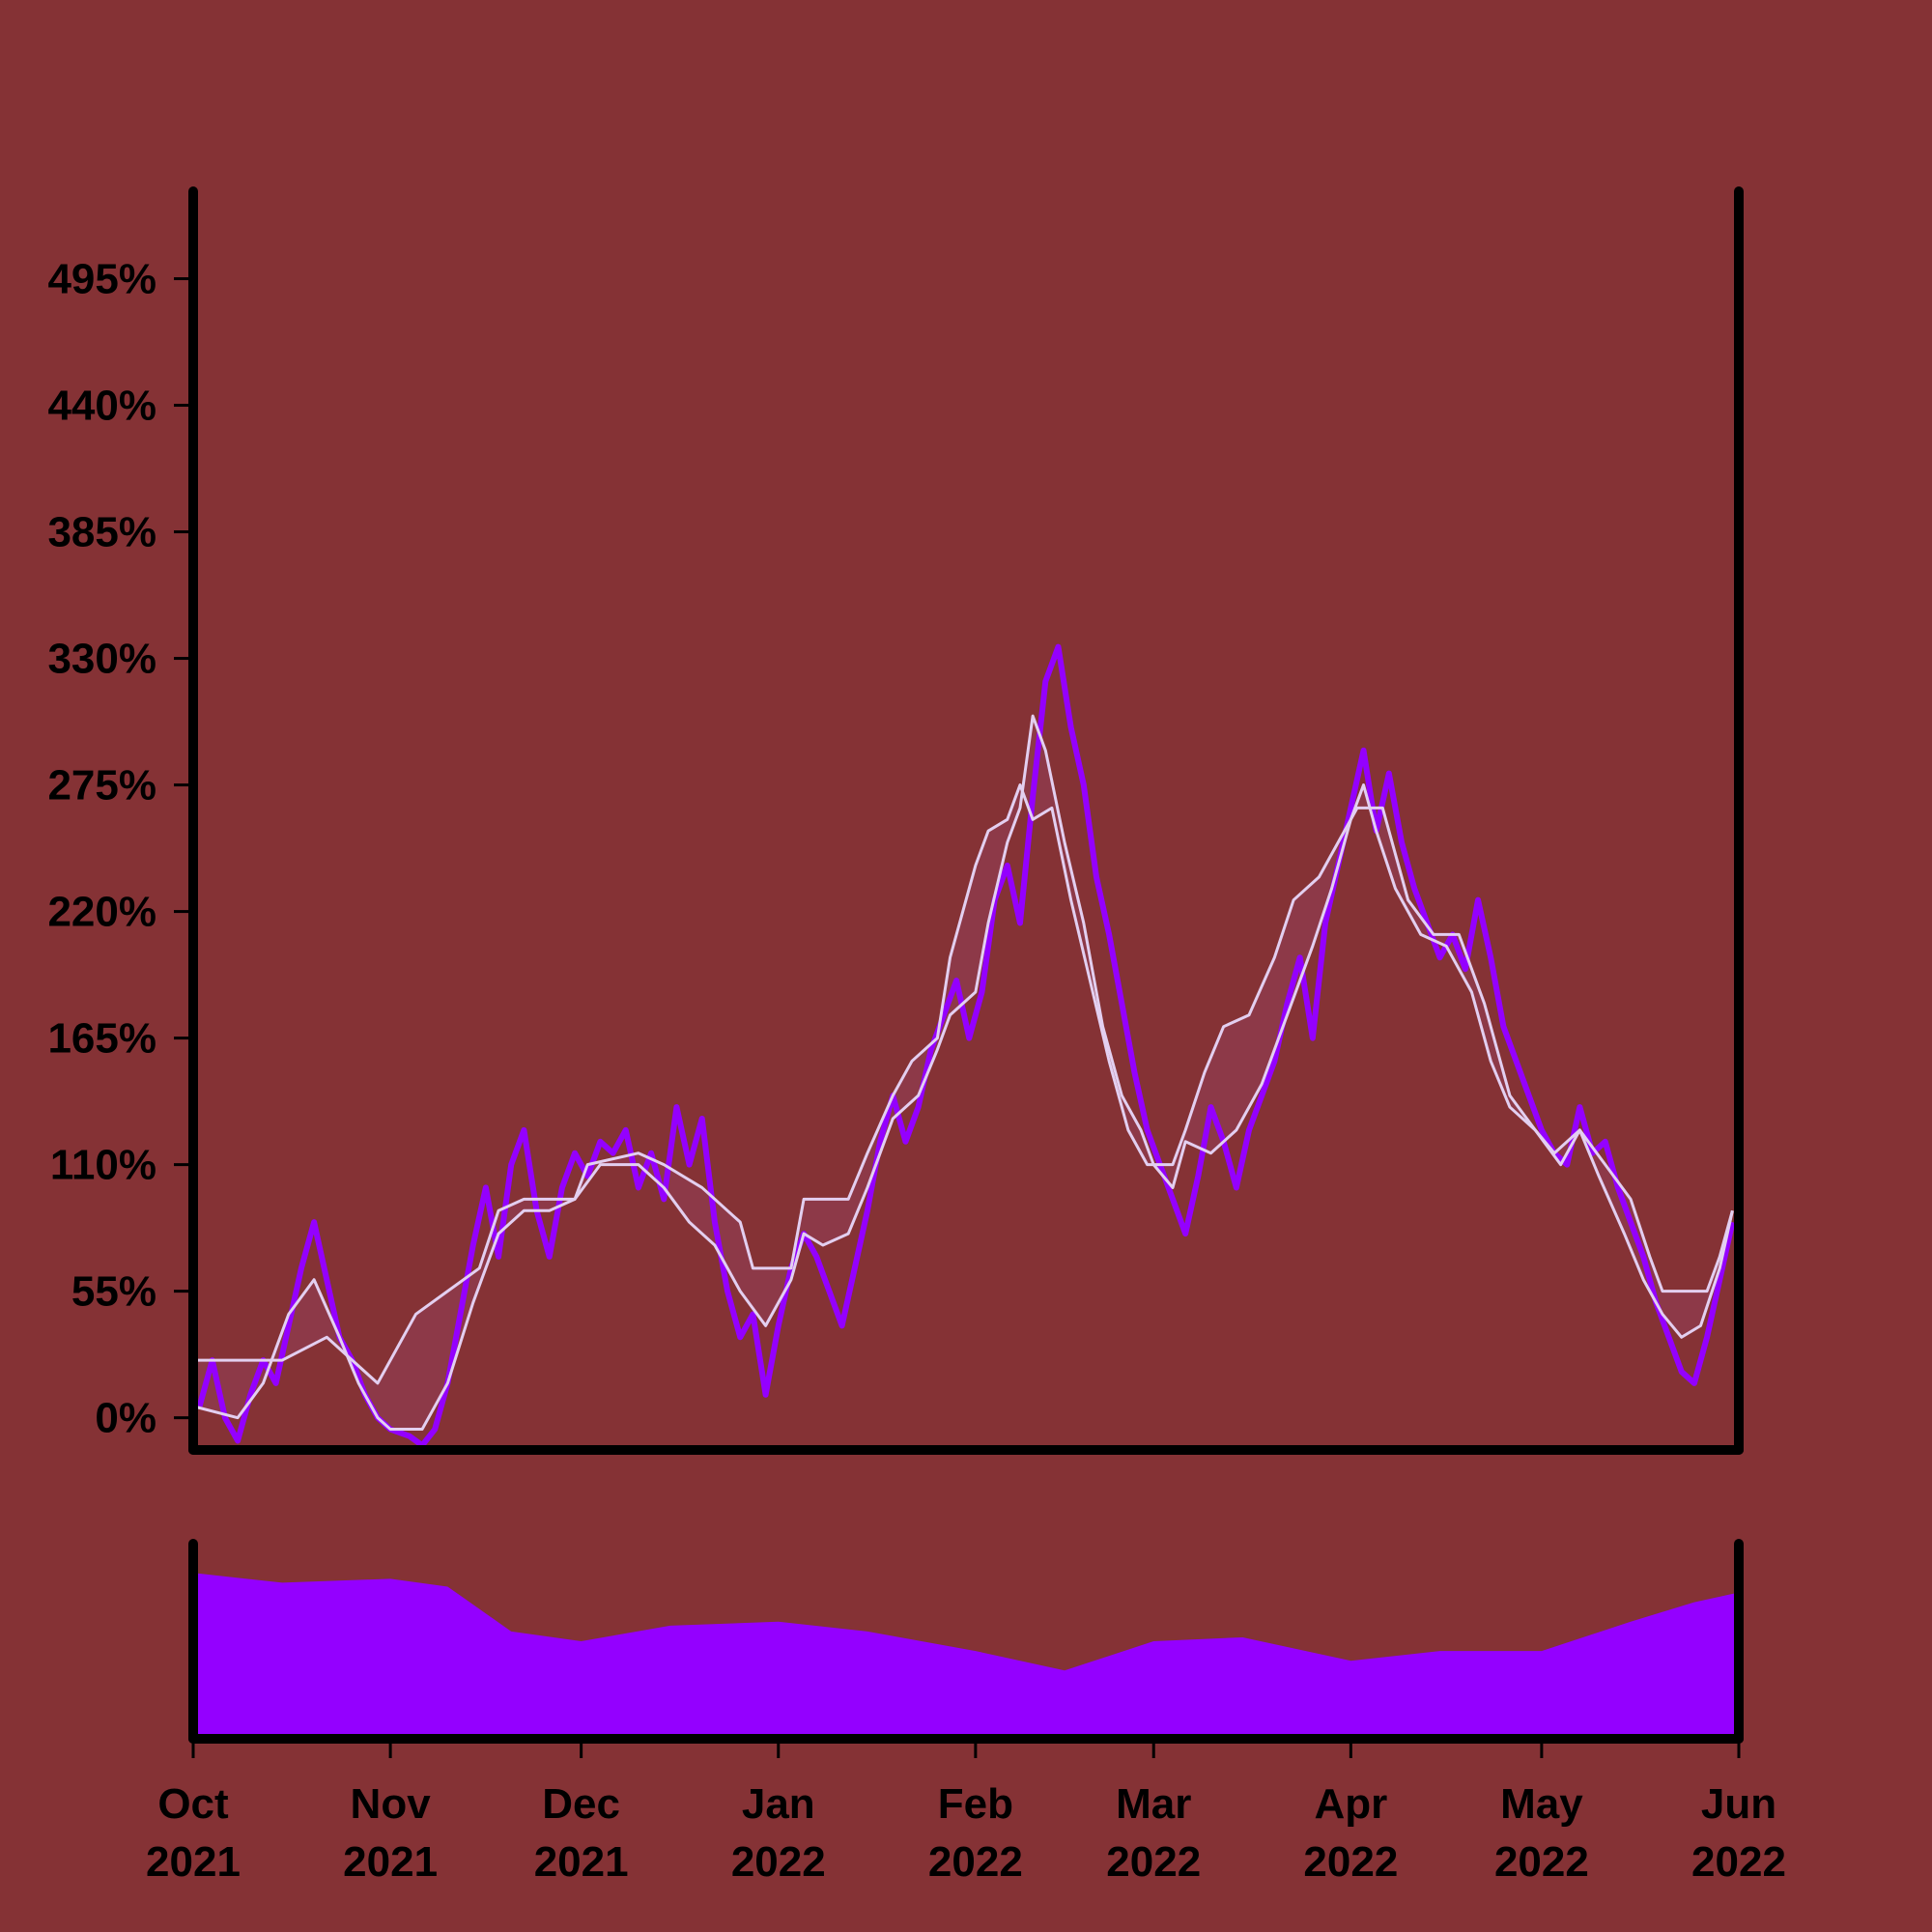 This screenshot has height=1932, width=1932. I want to click on y-tick-label: 110%, so click(103, 1165).